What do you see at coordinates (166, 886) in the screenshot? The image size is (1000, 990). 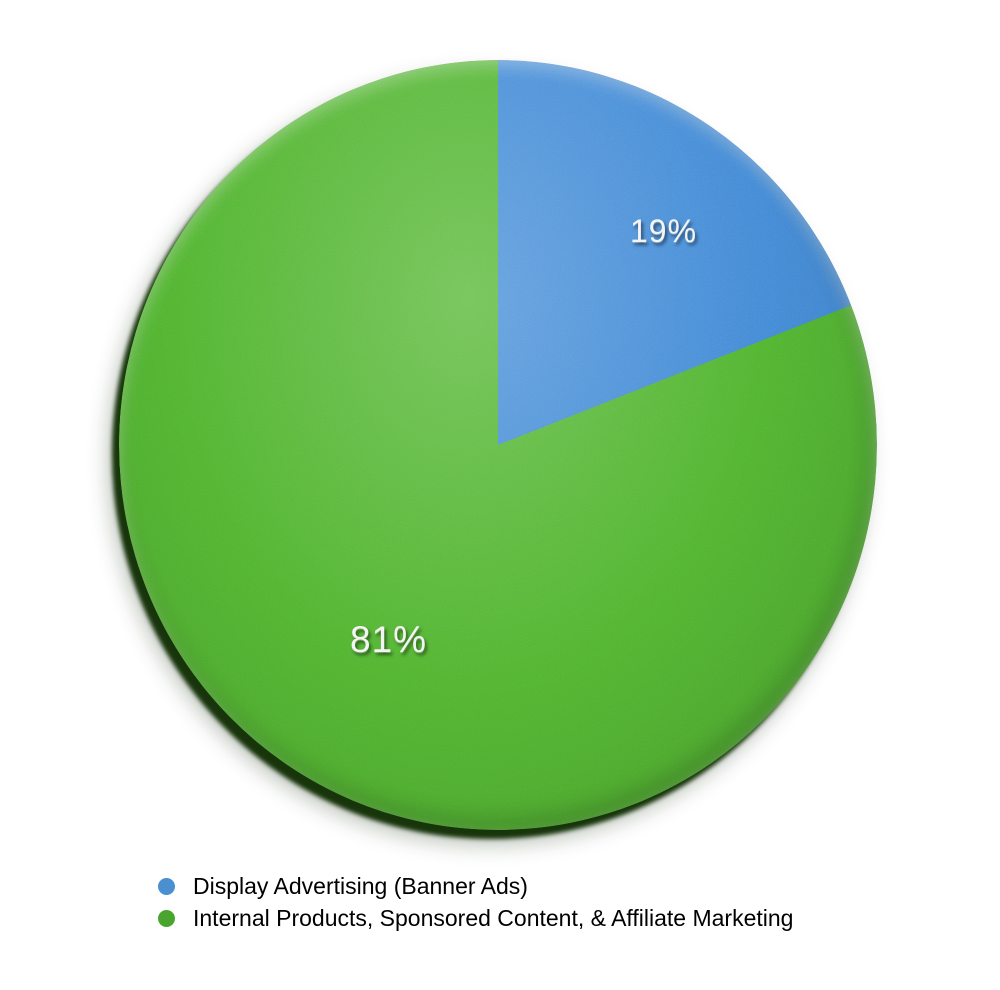 I see `legend-swatch-blue-icon` at bounding box center [166, 886].